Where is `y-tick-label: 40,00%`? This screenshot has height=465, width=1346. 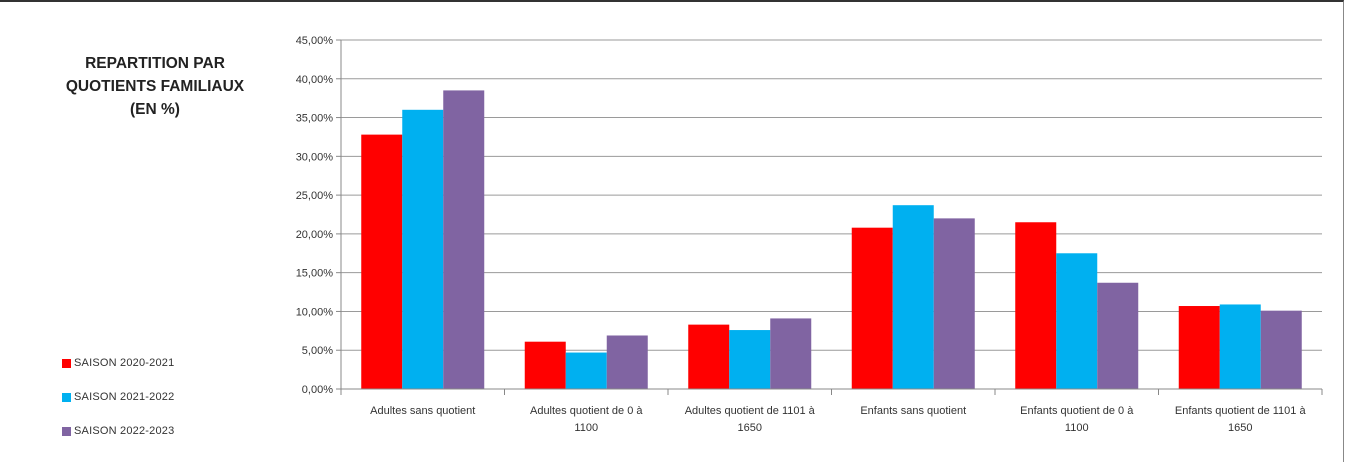 y-tick-label: 40,00% is located at coordinates (315, 80).